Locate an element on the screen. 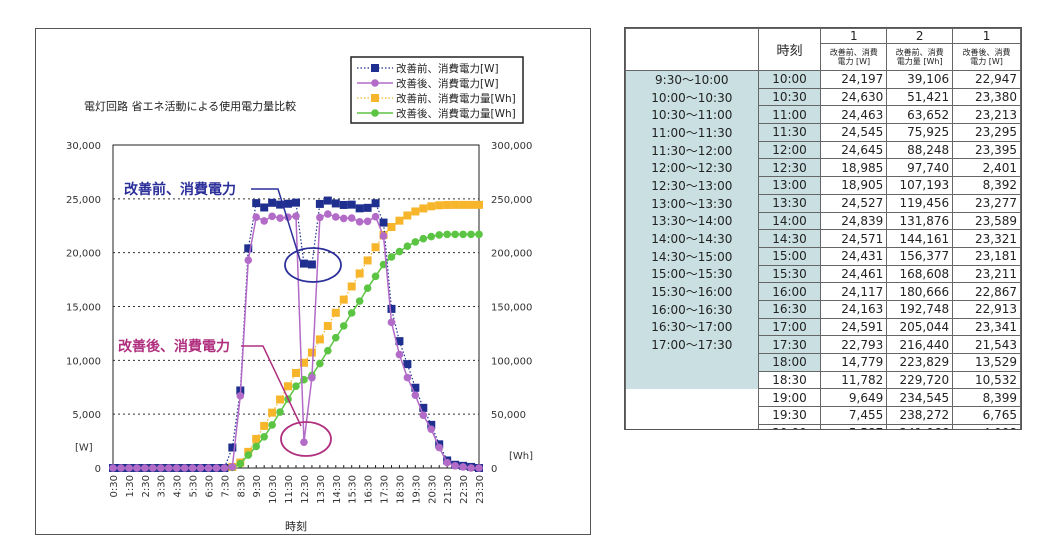  value-cell: 24,571 is located at coordinates (854, 238).